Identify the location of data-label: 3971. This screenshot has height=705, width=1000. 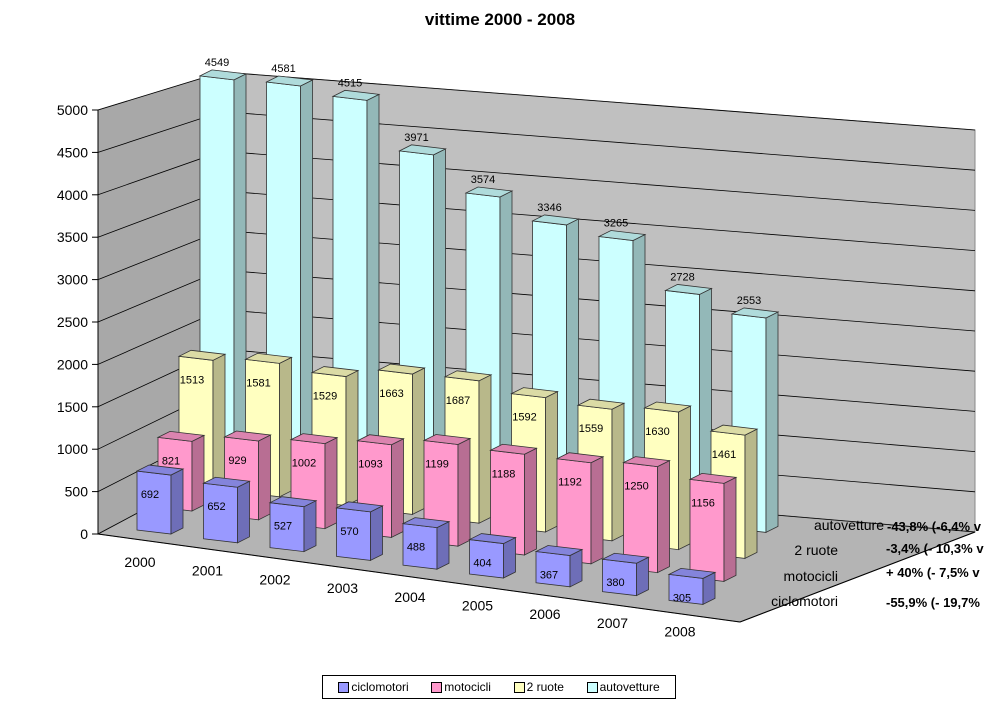
(416, 138).